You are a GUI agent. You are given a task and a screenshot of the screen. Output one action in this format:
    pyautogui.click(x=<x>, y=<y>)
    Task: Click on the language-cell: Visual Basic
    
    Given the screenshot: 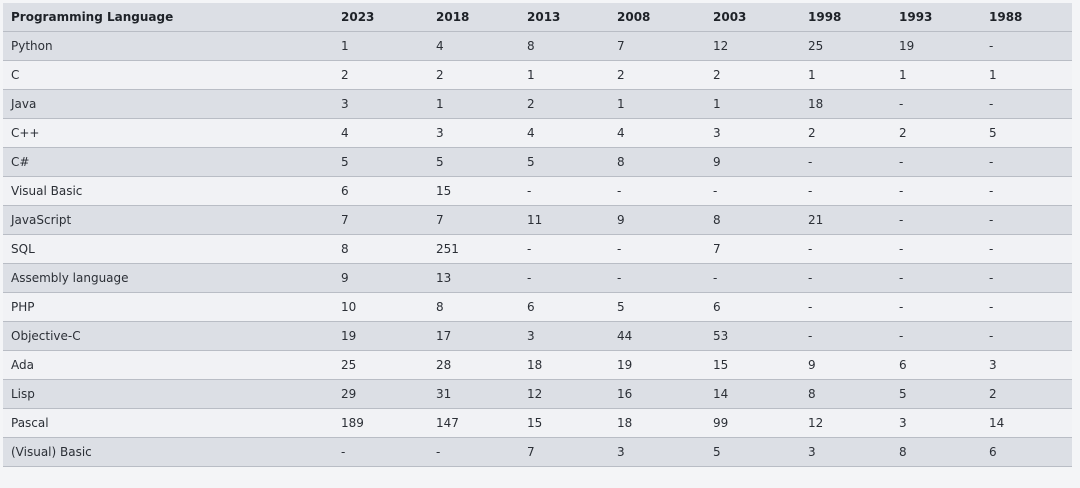 What is the action you would take?
    pyautogui.click(x=168, y=191)
    